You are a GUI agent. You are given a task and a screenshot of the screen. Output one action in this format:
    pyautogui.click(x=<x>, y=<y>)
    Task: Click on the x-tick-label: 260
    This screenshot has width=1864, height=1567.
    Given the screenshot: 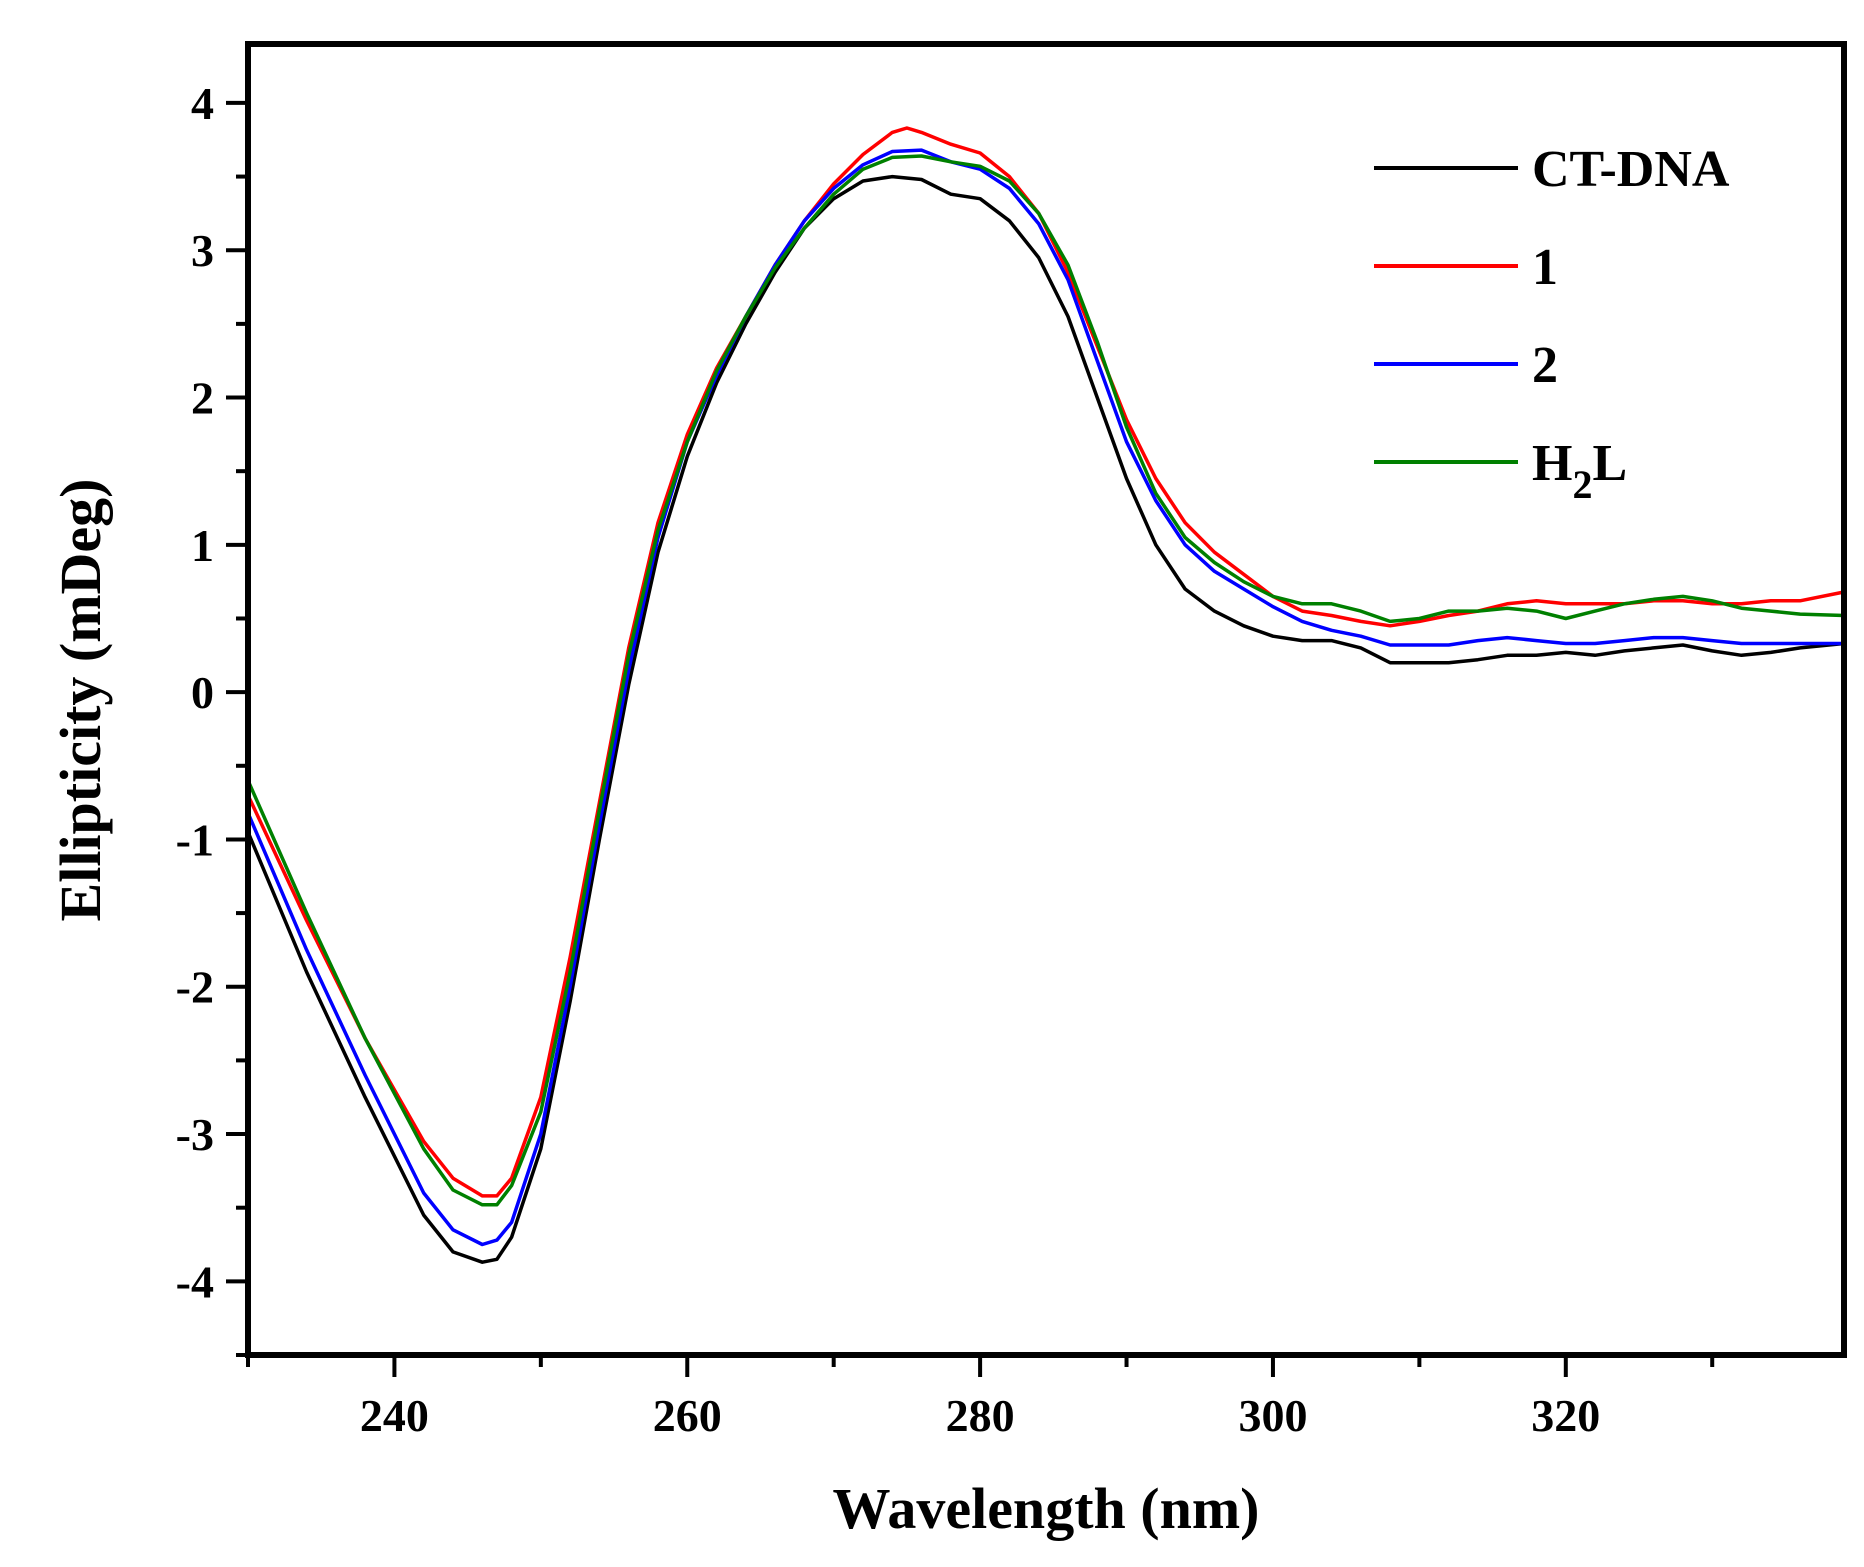 What is the action you would take?
    pyautogui.click(x=687, y=1415)
    